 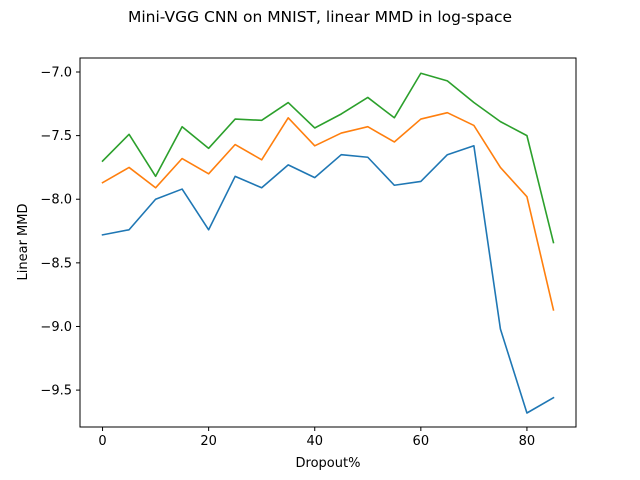 I want to click on x-tick-label: 80, so click(x=527, y=441).